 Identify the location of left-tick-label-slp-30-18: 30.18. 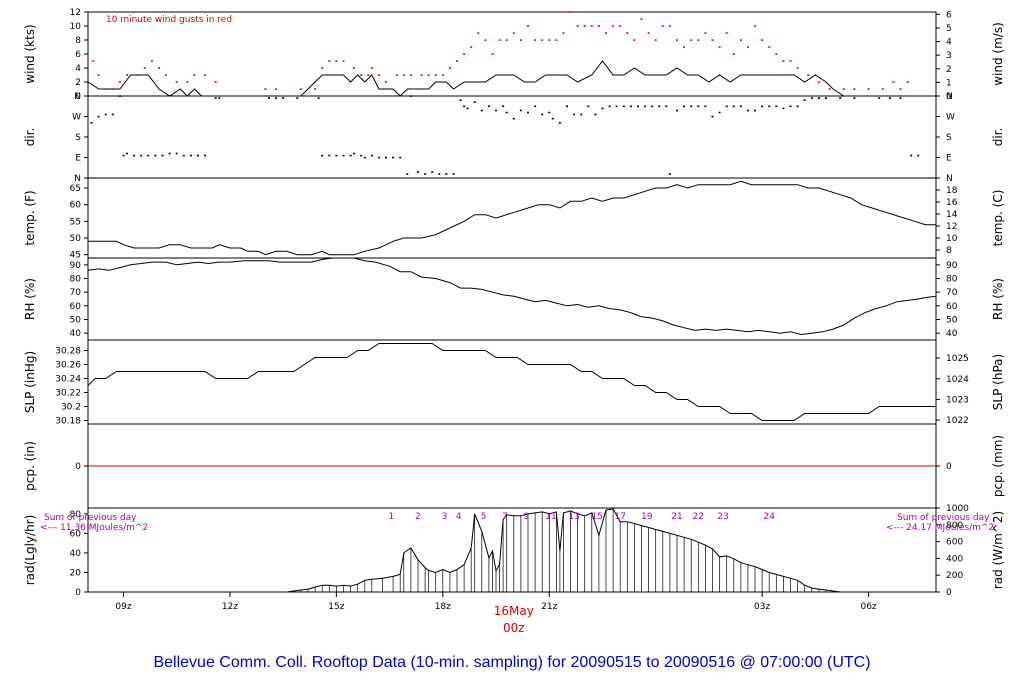
(68, 422).